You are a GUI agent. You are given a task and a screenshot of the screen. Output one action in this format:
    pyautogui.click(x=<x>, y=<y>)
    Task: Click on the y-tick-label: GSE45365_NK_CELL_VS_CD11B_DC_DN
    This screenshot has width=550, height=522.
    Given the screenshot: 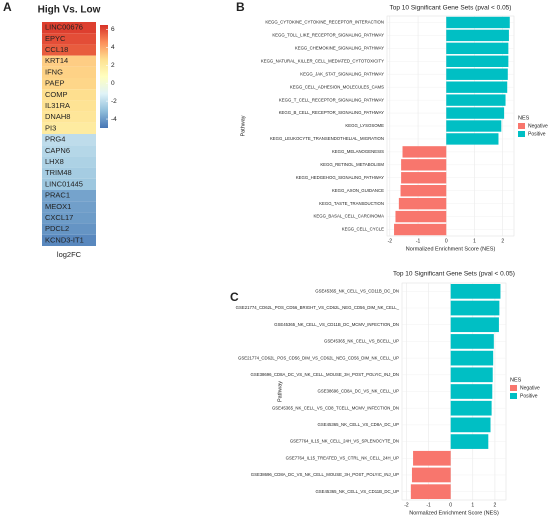 What is the action you would take?
    pyautogui.click(x=357, y=290)
    